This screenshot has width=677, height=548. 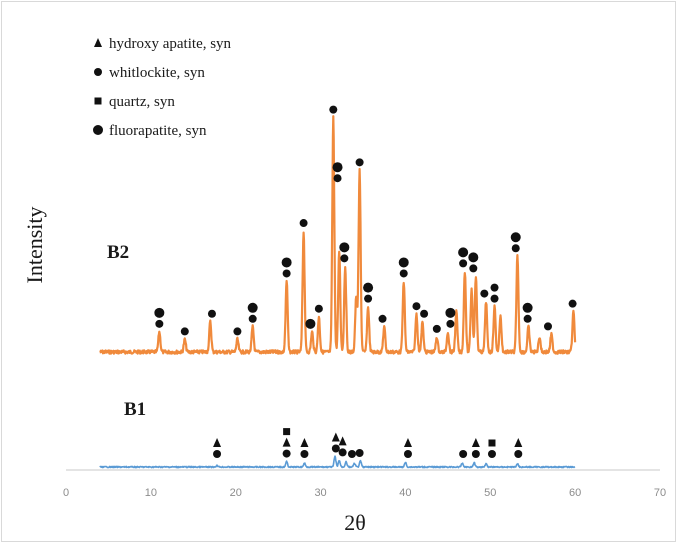 What do you see at coordinates (364, 493) in the screenshot?
I see `x-tick-labels: 0 10 20 30 40 50 60 70` at bounding box center [364, 493].